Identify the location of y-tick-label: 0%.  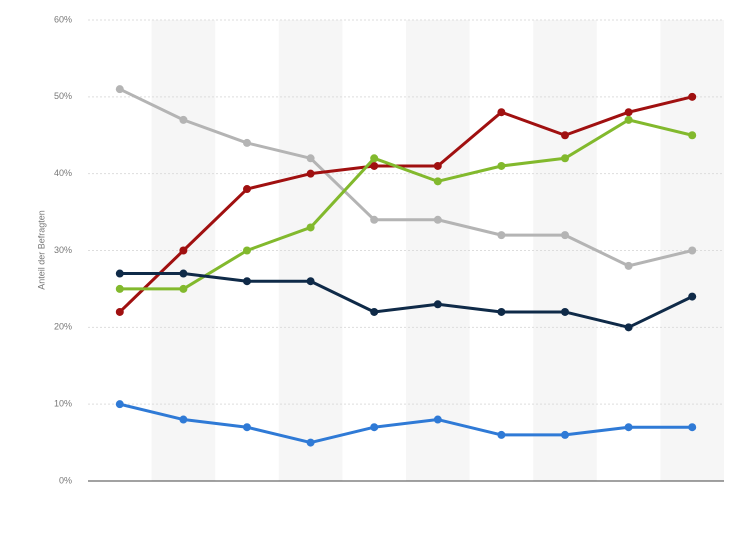
(65, 480).